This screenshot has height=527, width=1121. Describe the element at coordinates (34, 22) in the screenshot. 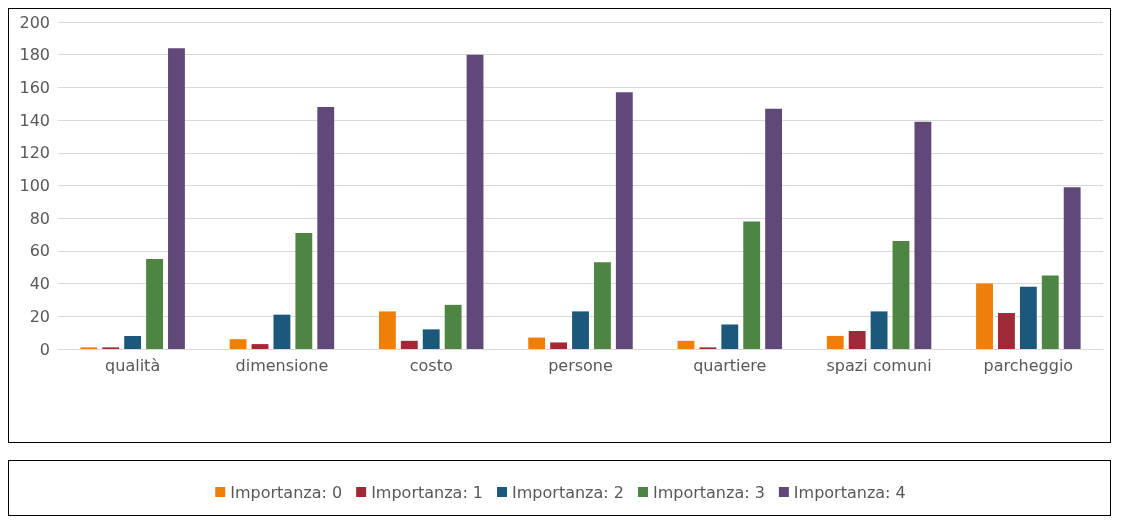

I see `y-tick-label: 200` at that location.